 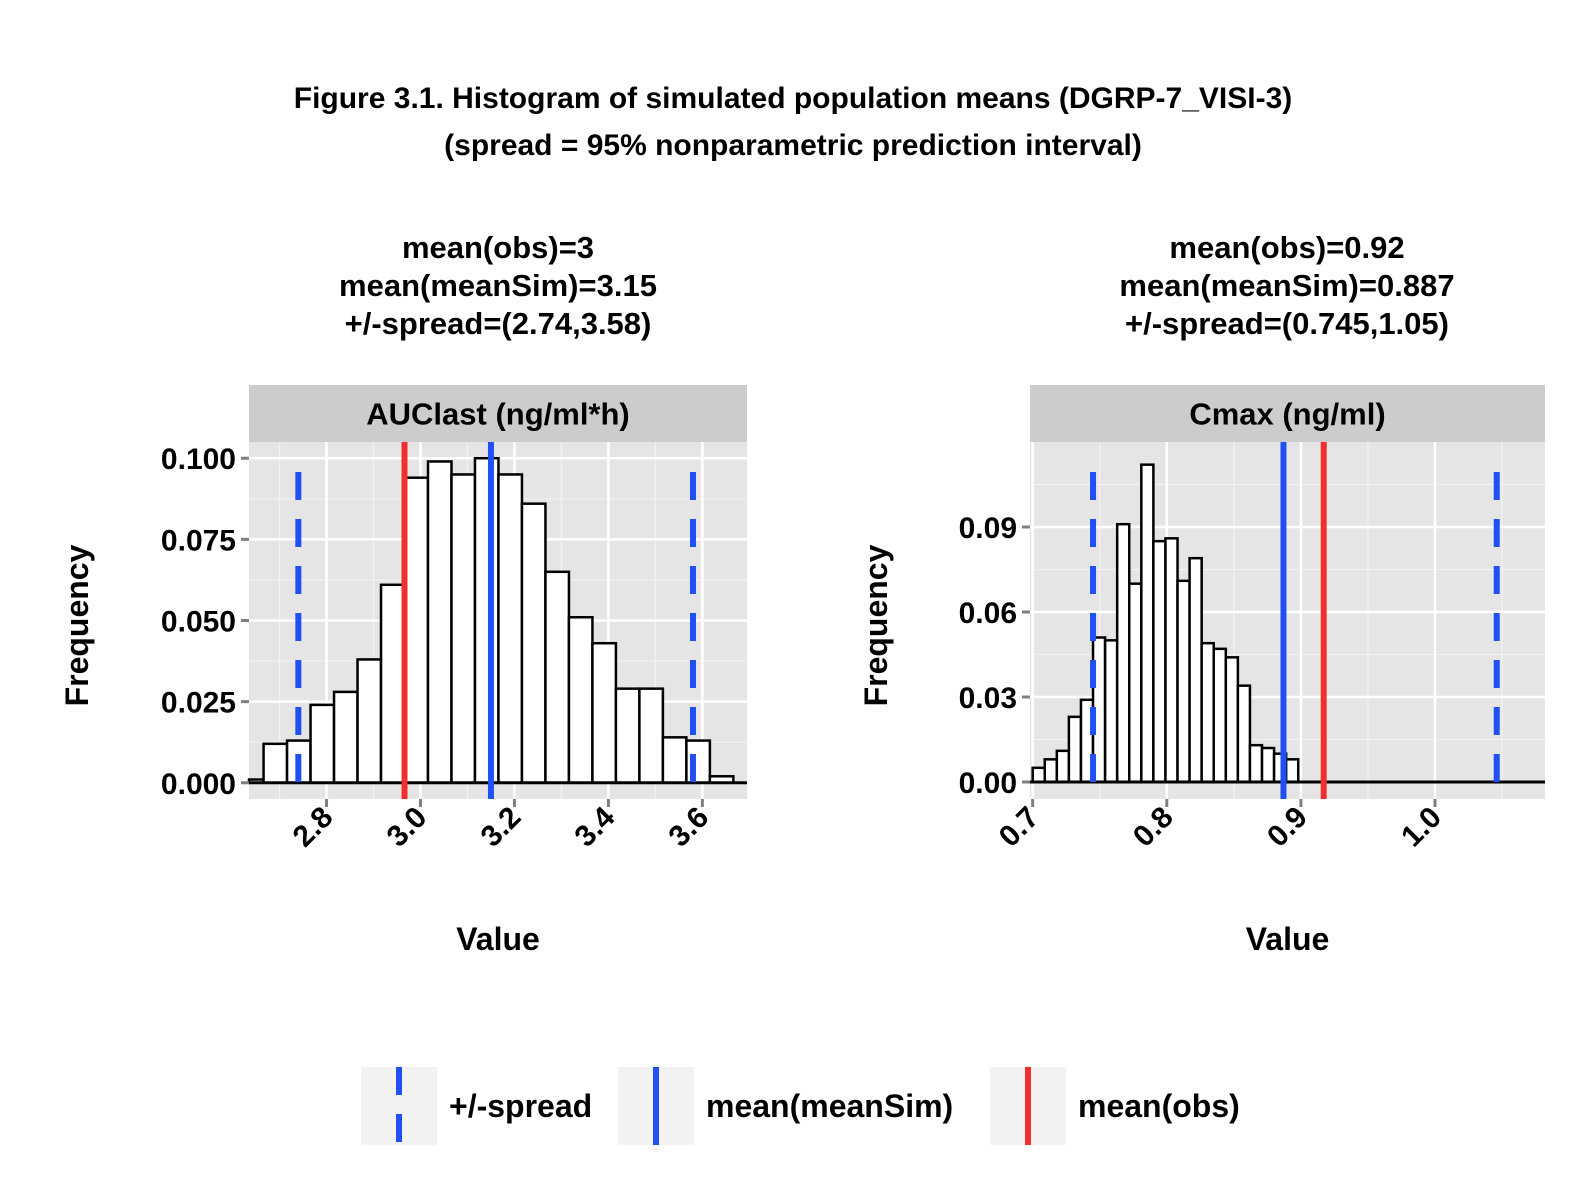 I want to click on x-tick-label: 3.6, so click(x=688, y=827).